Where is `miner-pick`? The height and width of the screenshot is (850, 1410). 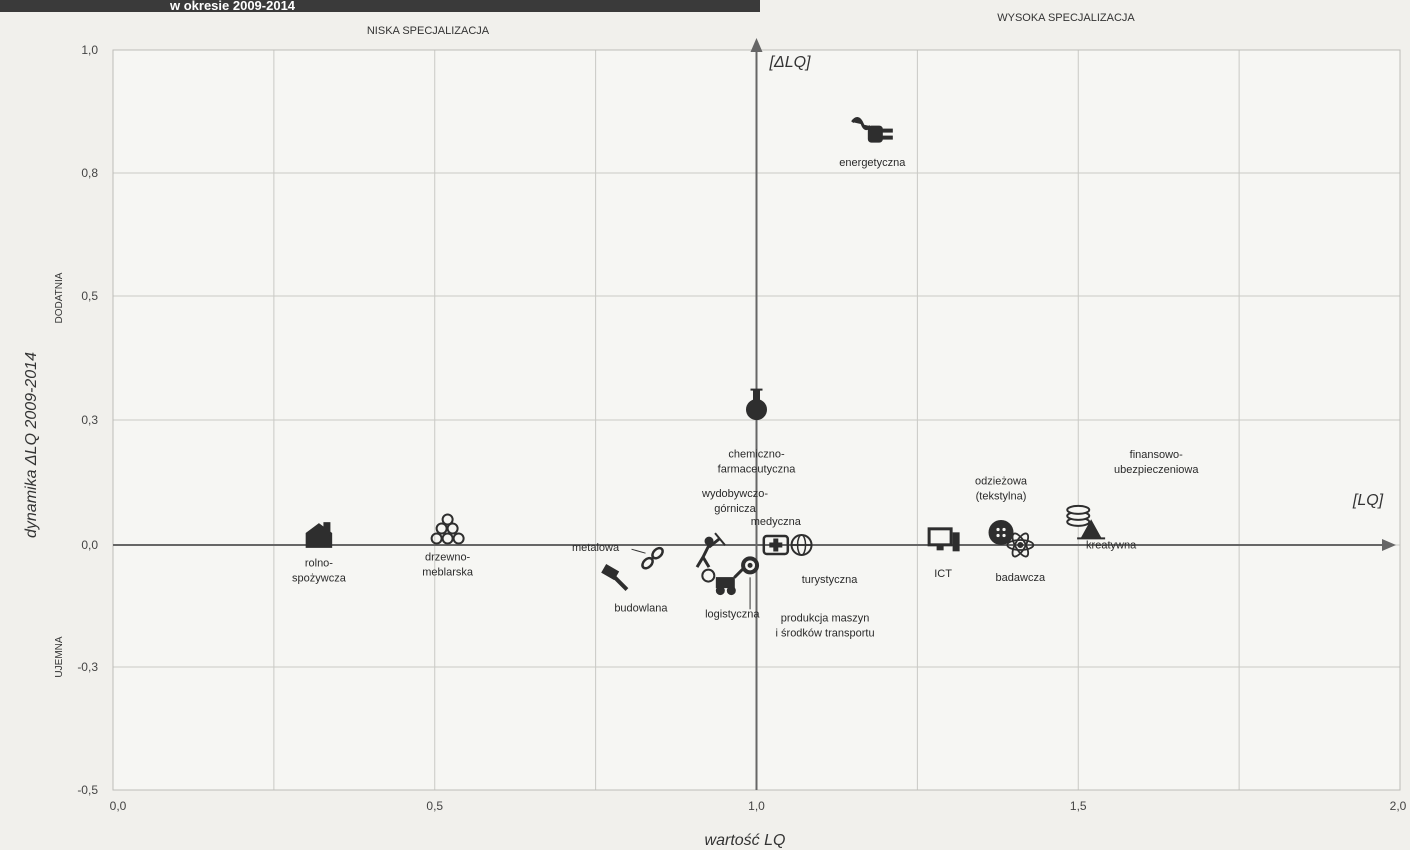
miner-pick is located at coordinates (720, 539).